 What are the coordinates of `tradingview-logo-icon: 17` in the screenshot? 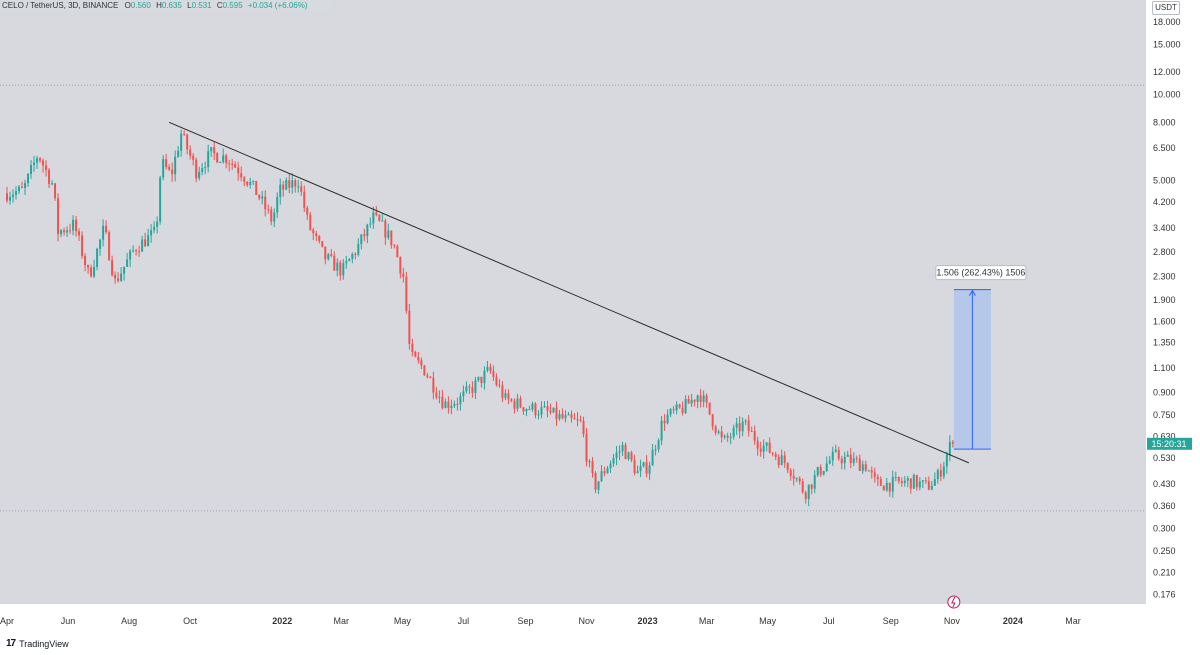 It's located at (11, 643).